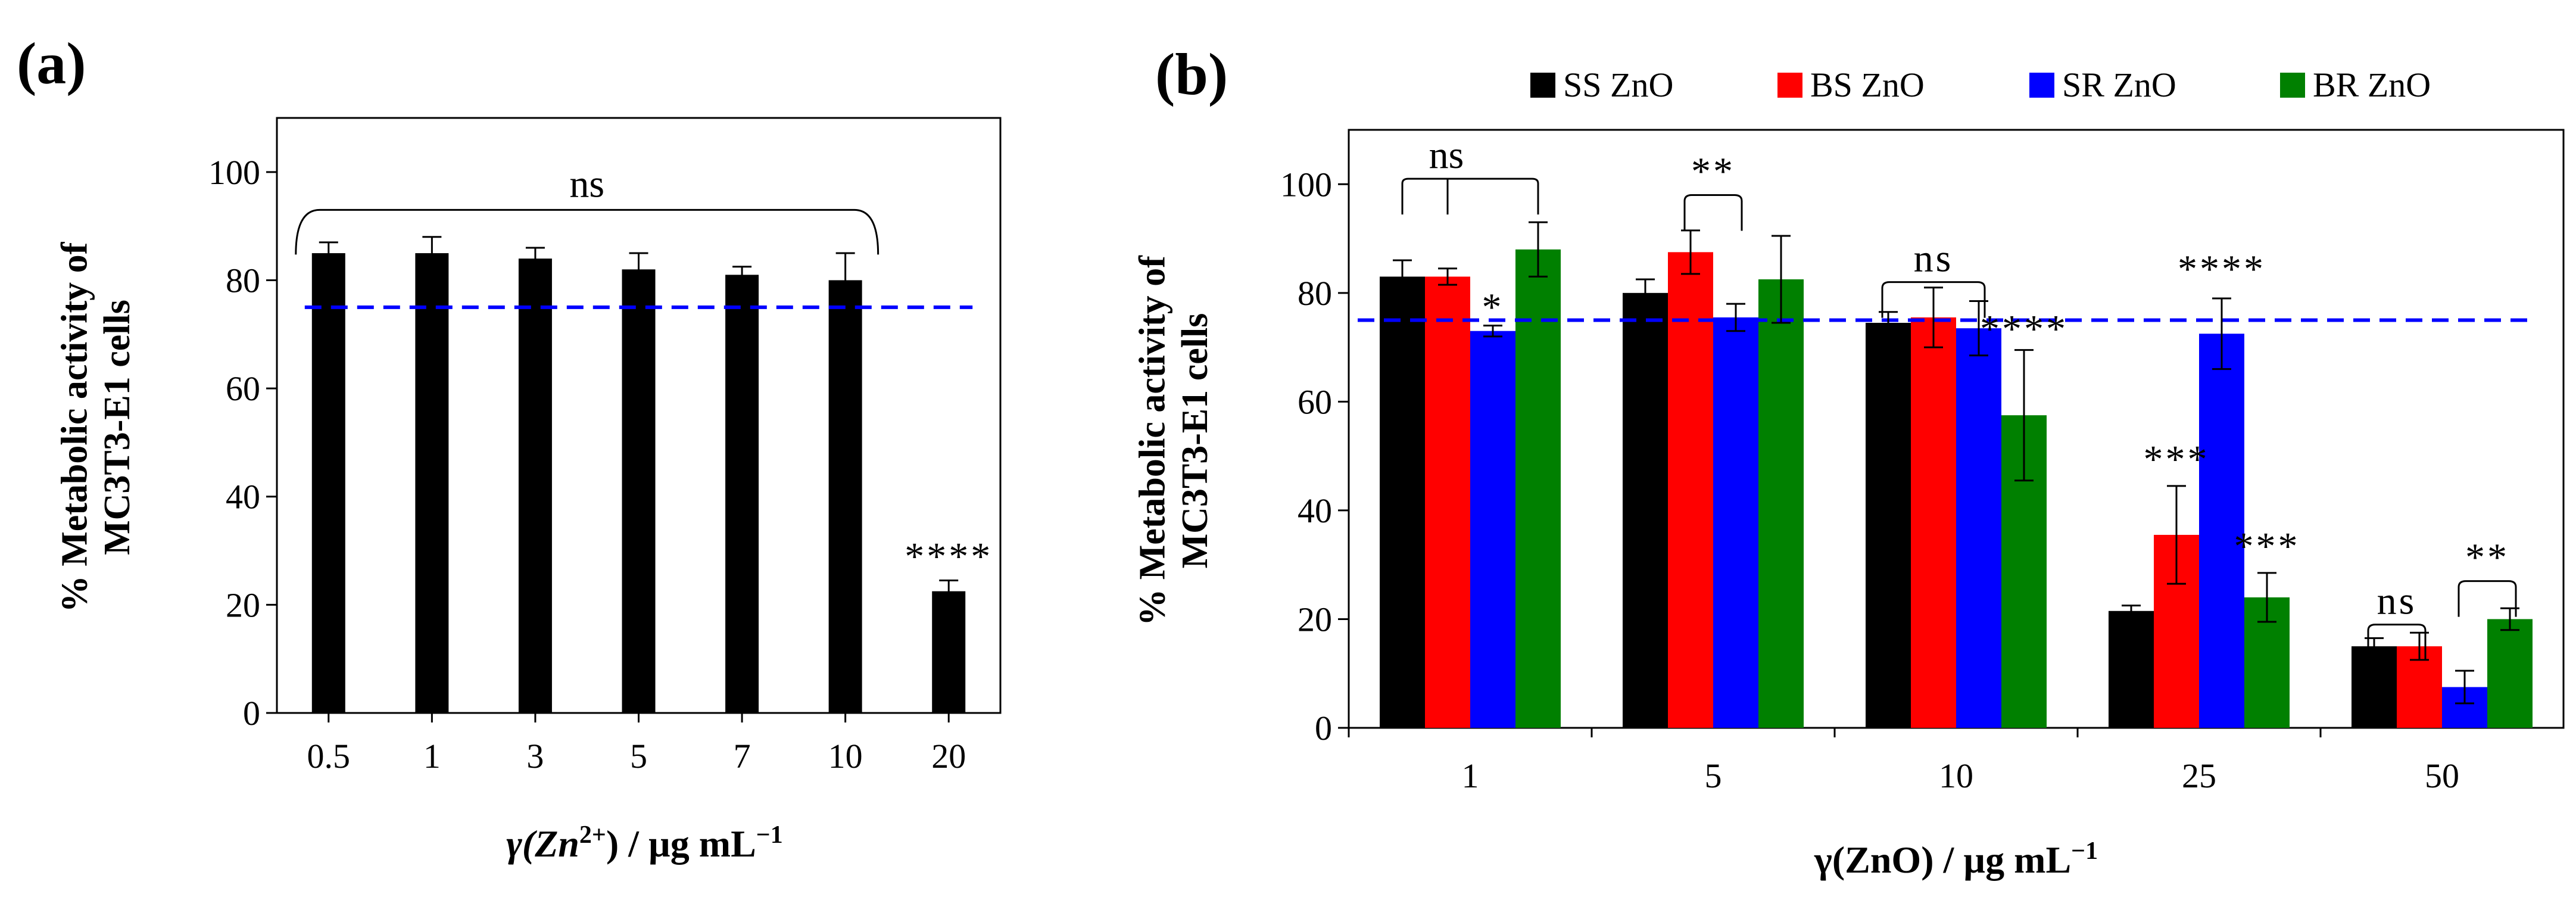 The height and width of the screenshot is (897, 2576). Describe the element at coordinates (1956, 859) in the screenshot. I see `x-axis-title: γ(ZnO) / µg mL−1` at that location.